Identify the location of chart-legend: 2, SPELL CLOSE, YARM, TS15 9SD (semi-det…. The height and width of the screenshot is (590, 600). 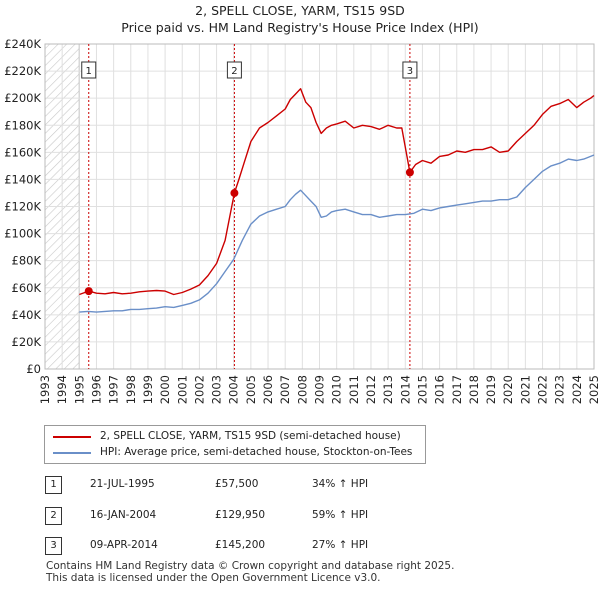
(235, 444).